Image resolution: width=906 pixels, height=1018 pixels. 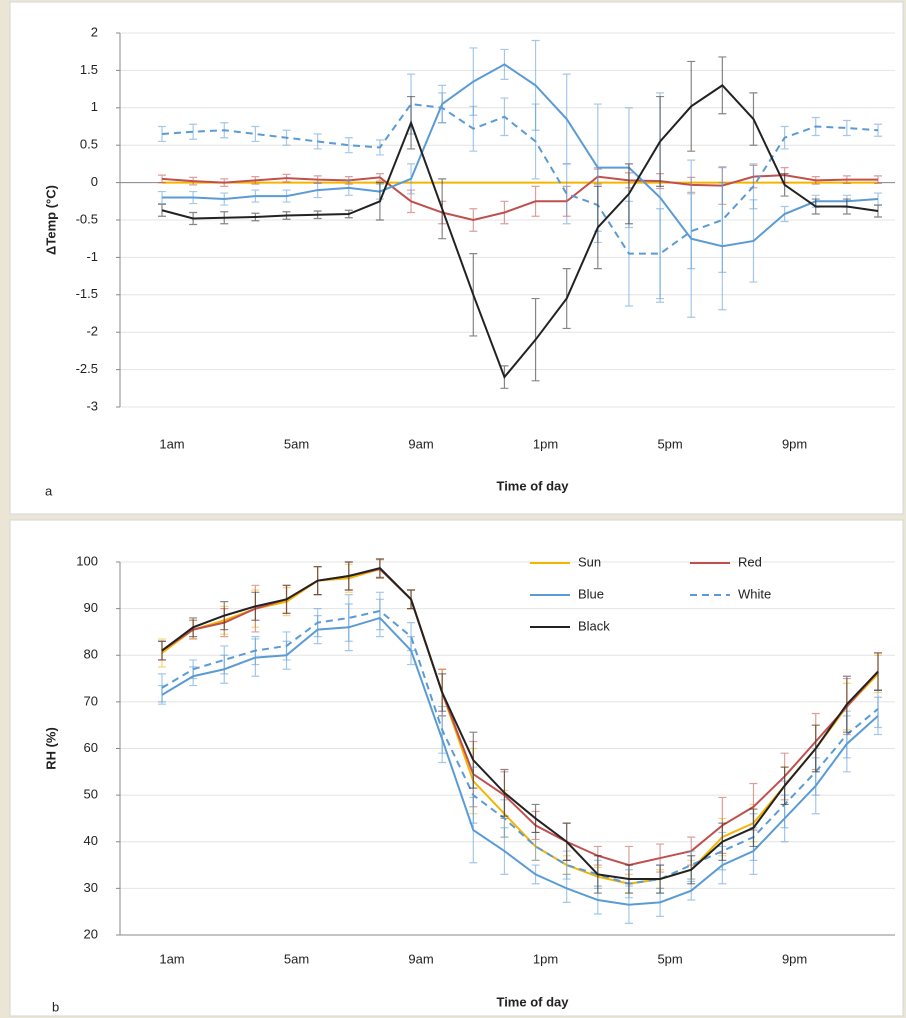 I want to click on legend-label: Sun, so click(x=589, y=561).